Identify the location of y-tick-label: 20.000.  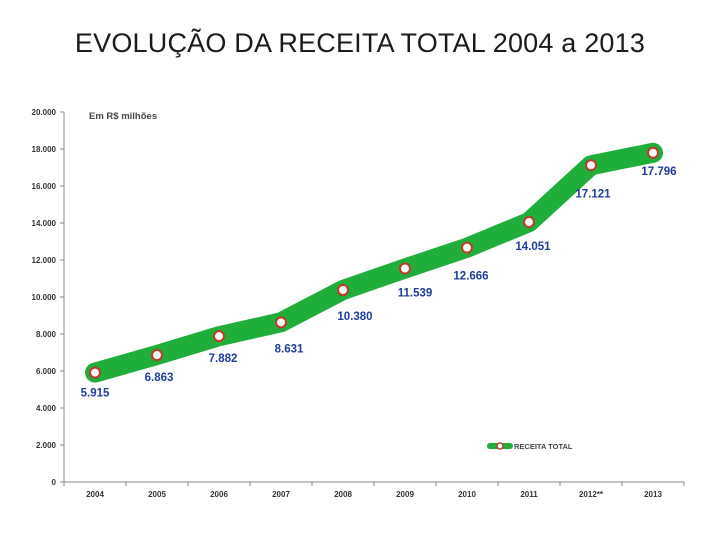
(44, 112).